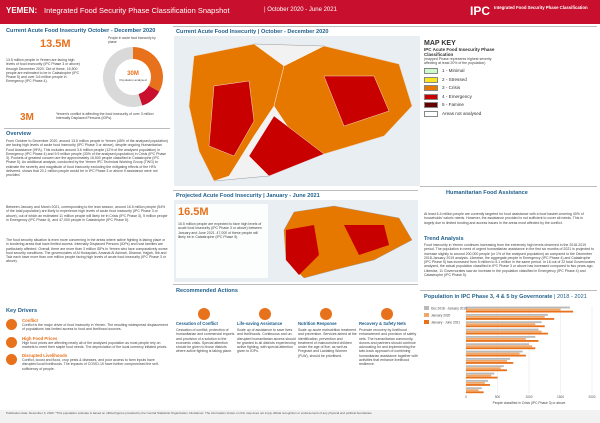 The image size is (600, 423). Describe the element at coordinates (444, 239) in the screenshot. I see `heading: Trend Analysis` at that location.